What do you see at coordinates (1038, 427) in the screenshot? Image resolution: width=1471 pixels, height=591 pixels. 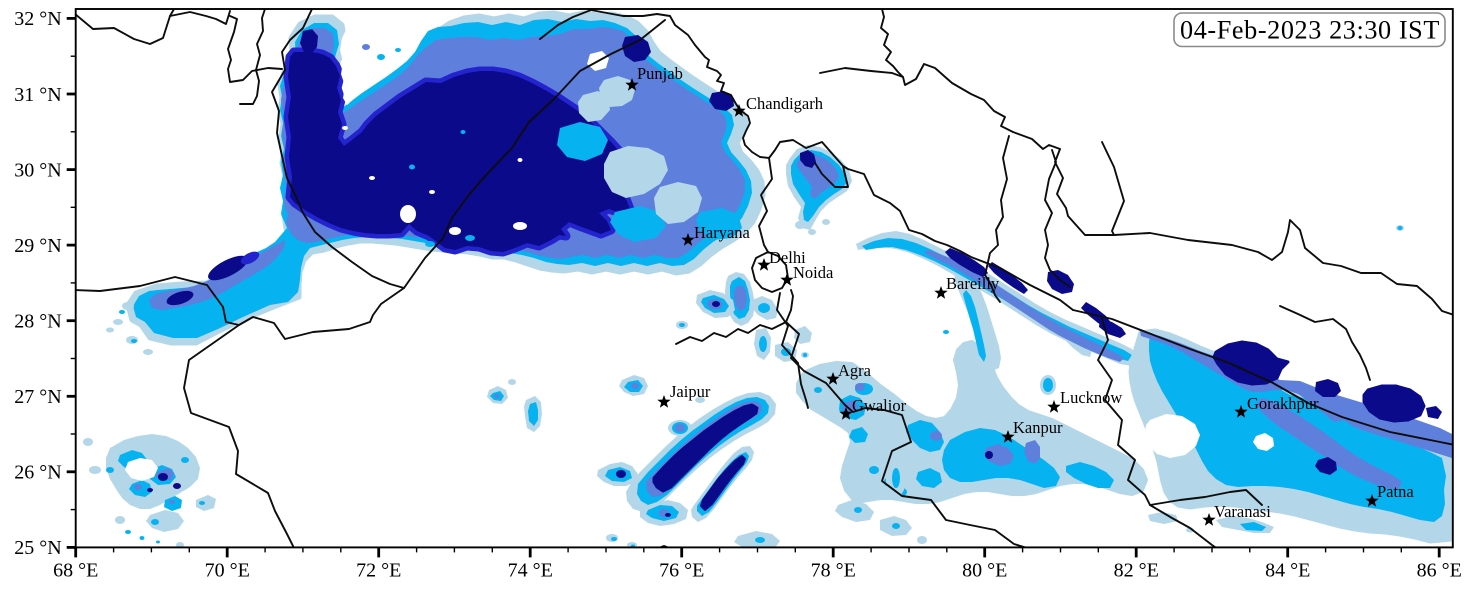 I see `svg-text: Kanpur` at bounding box center [1038, 427].